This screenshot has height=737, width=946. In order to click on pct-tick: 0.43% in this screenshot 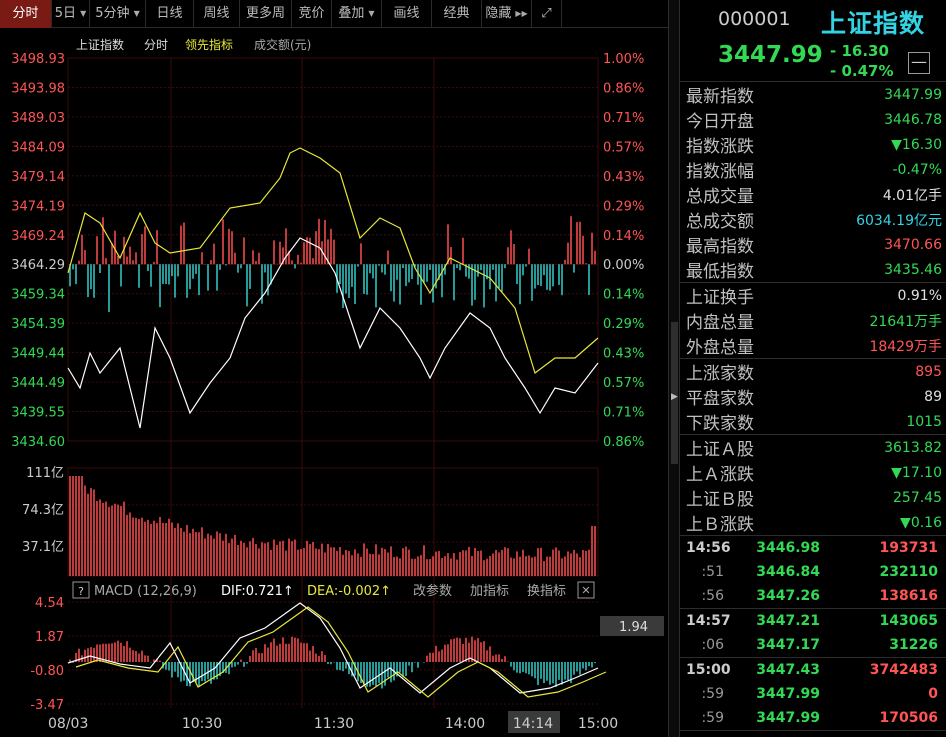, I will do `click(623, 177)`.